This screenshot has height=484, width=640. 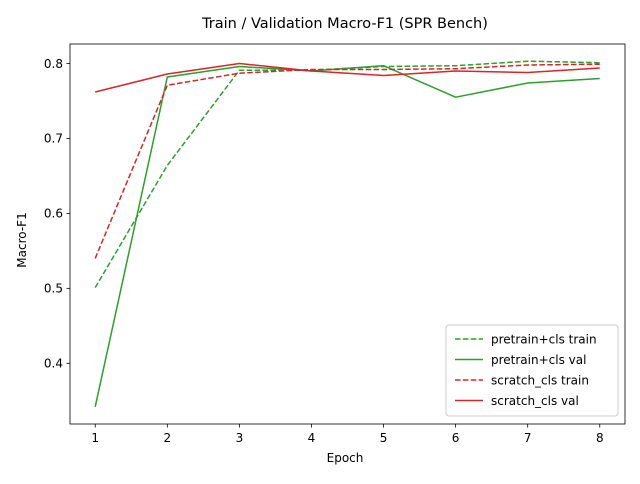 I want to click on y-axis-label: Macro-F1, so click(x=22, y=239).